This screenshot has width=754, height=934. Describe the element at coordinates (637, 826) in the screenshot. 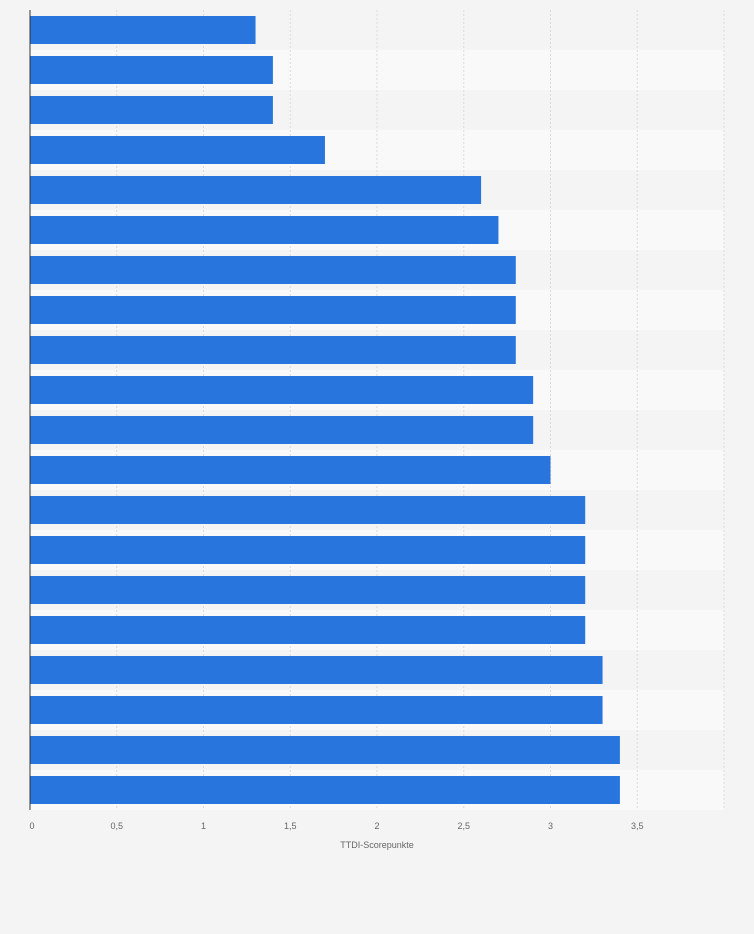

I see `x-tick-label: 3,5` at that location.